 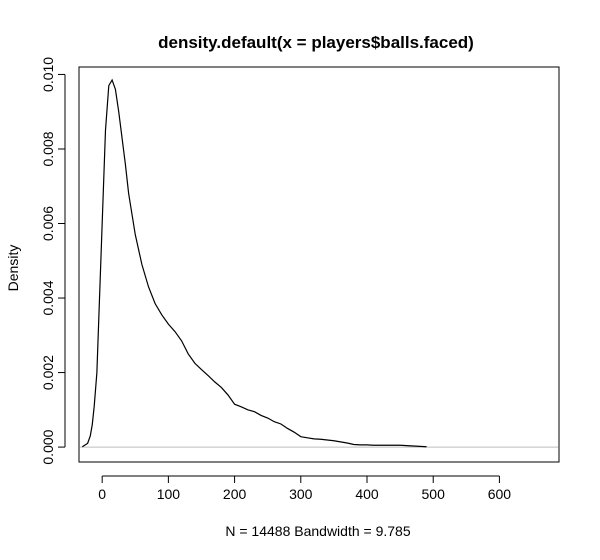 I want to click on x-tick-label: 300, so click(x=301, y=494).